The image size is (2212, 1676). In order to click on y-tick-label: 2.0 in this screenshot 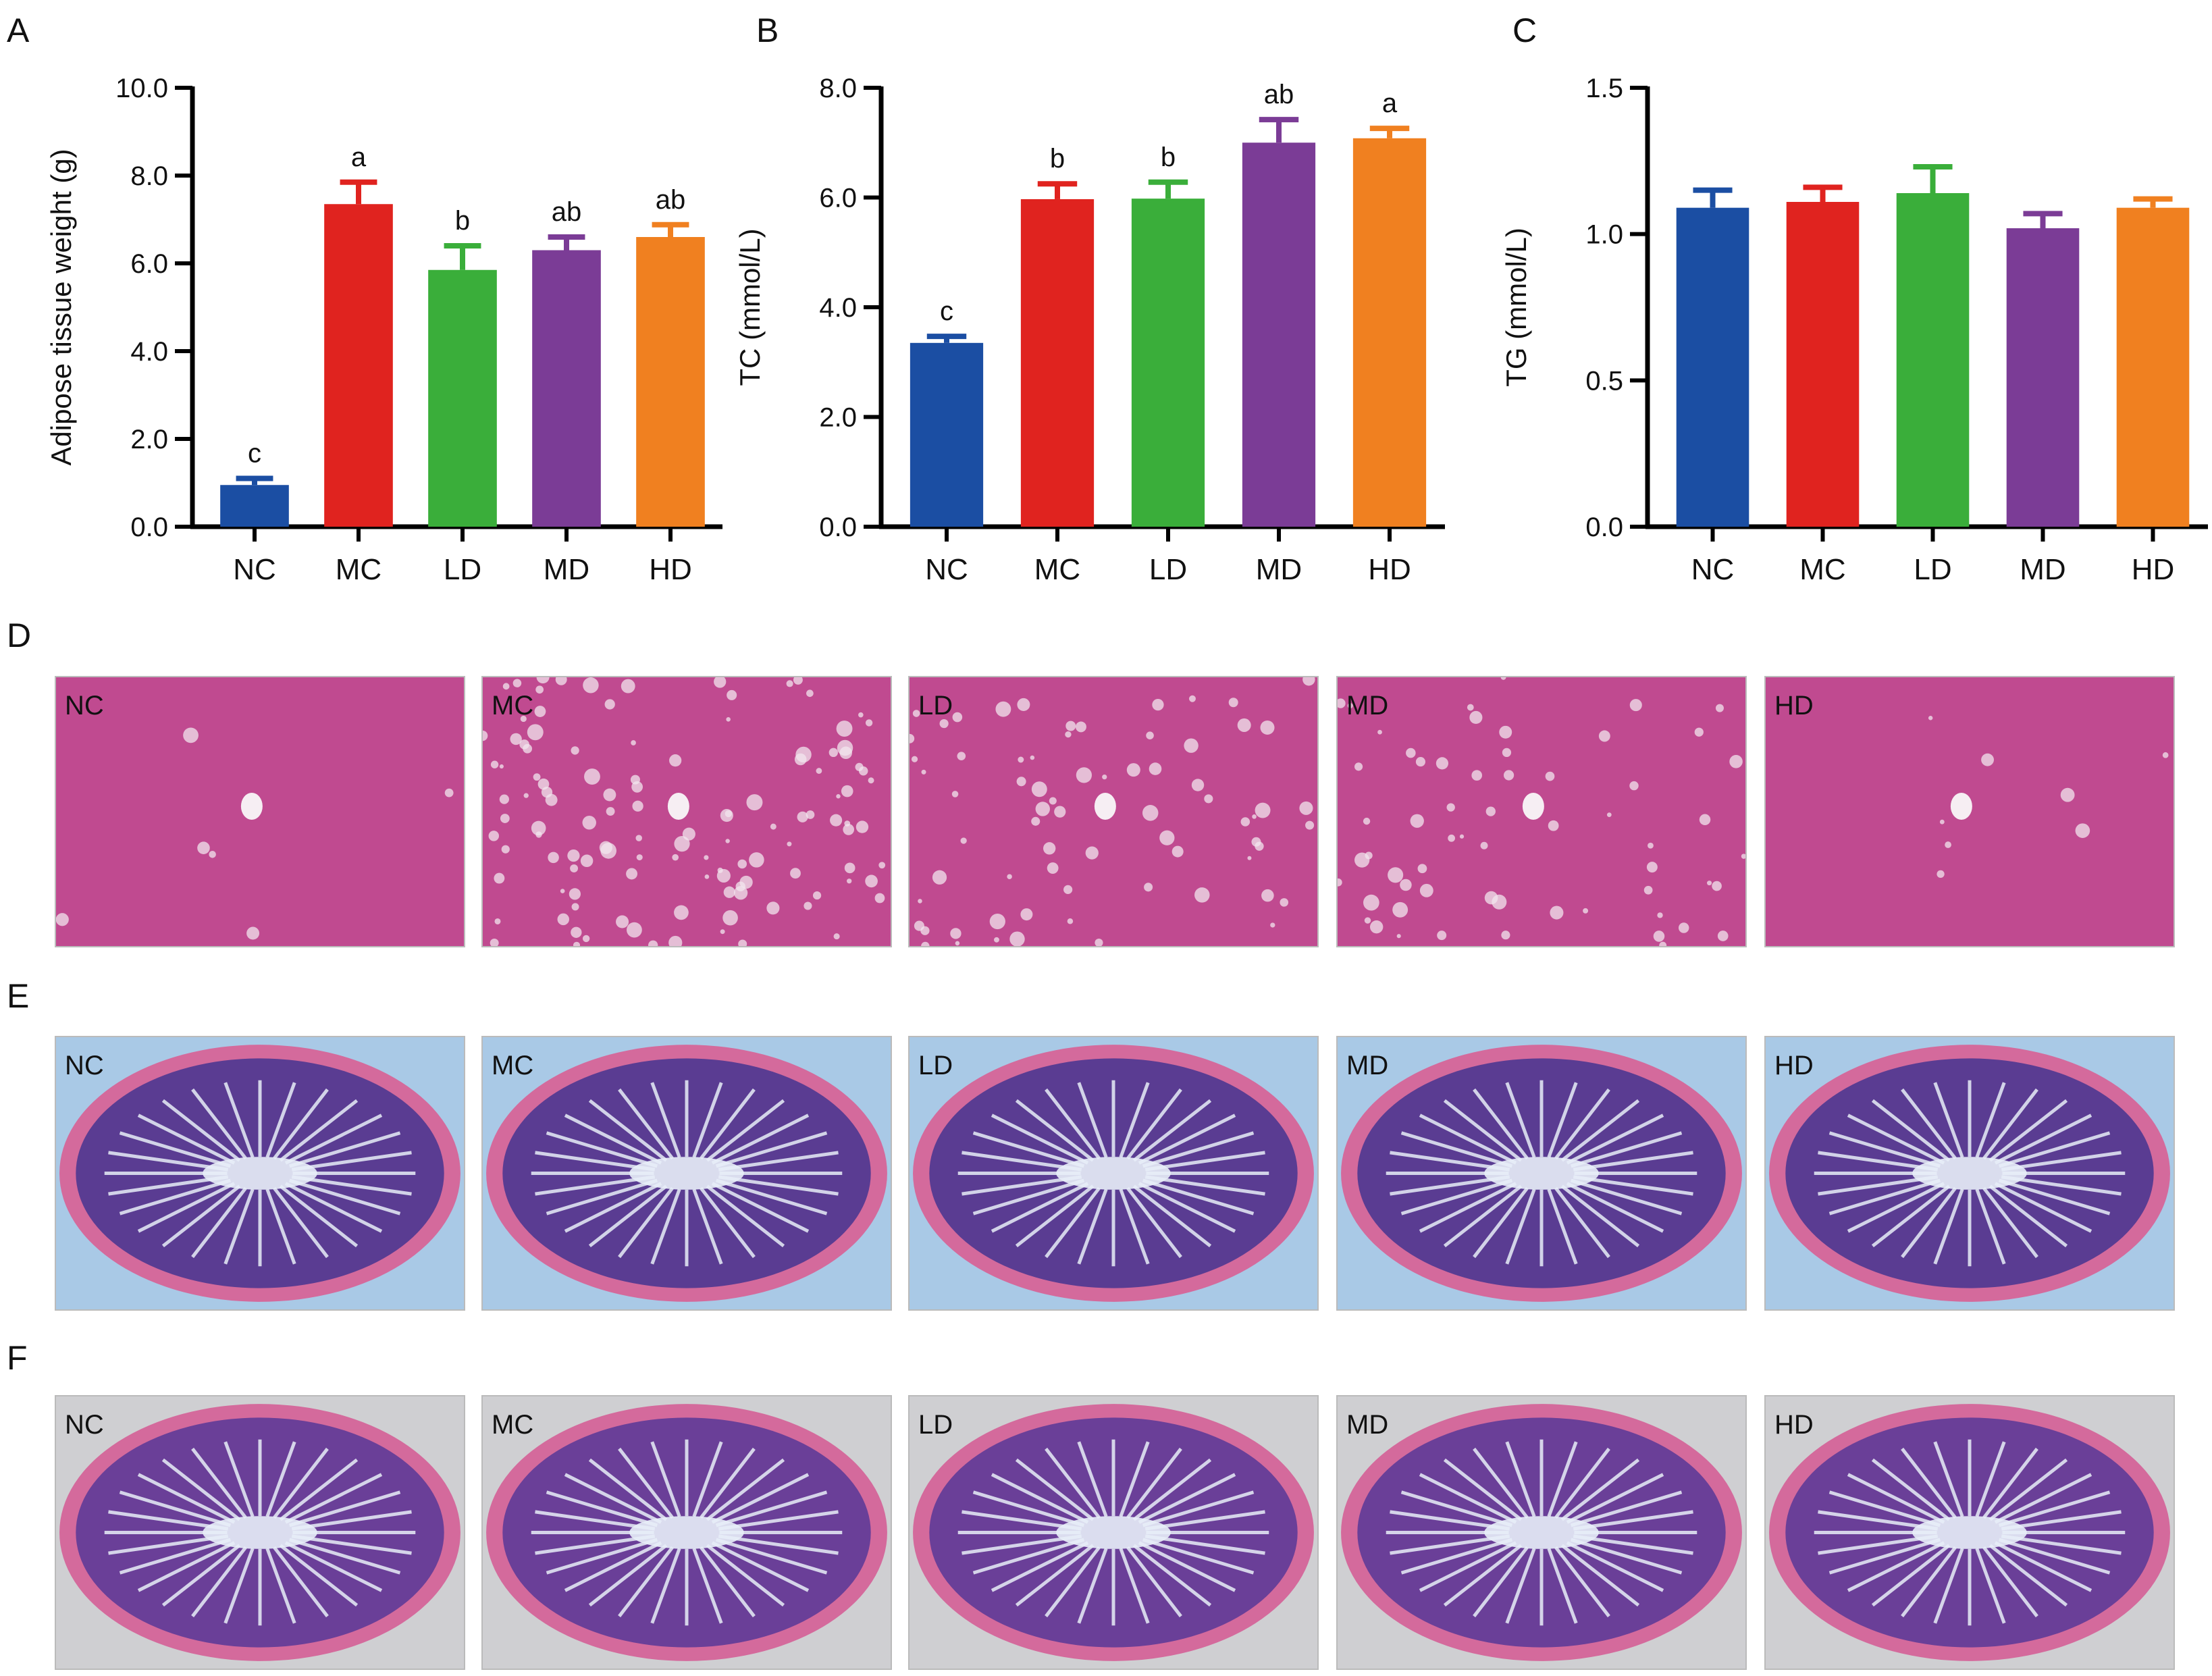, I will do `click(838, 418)`.